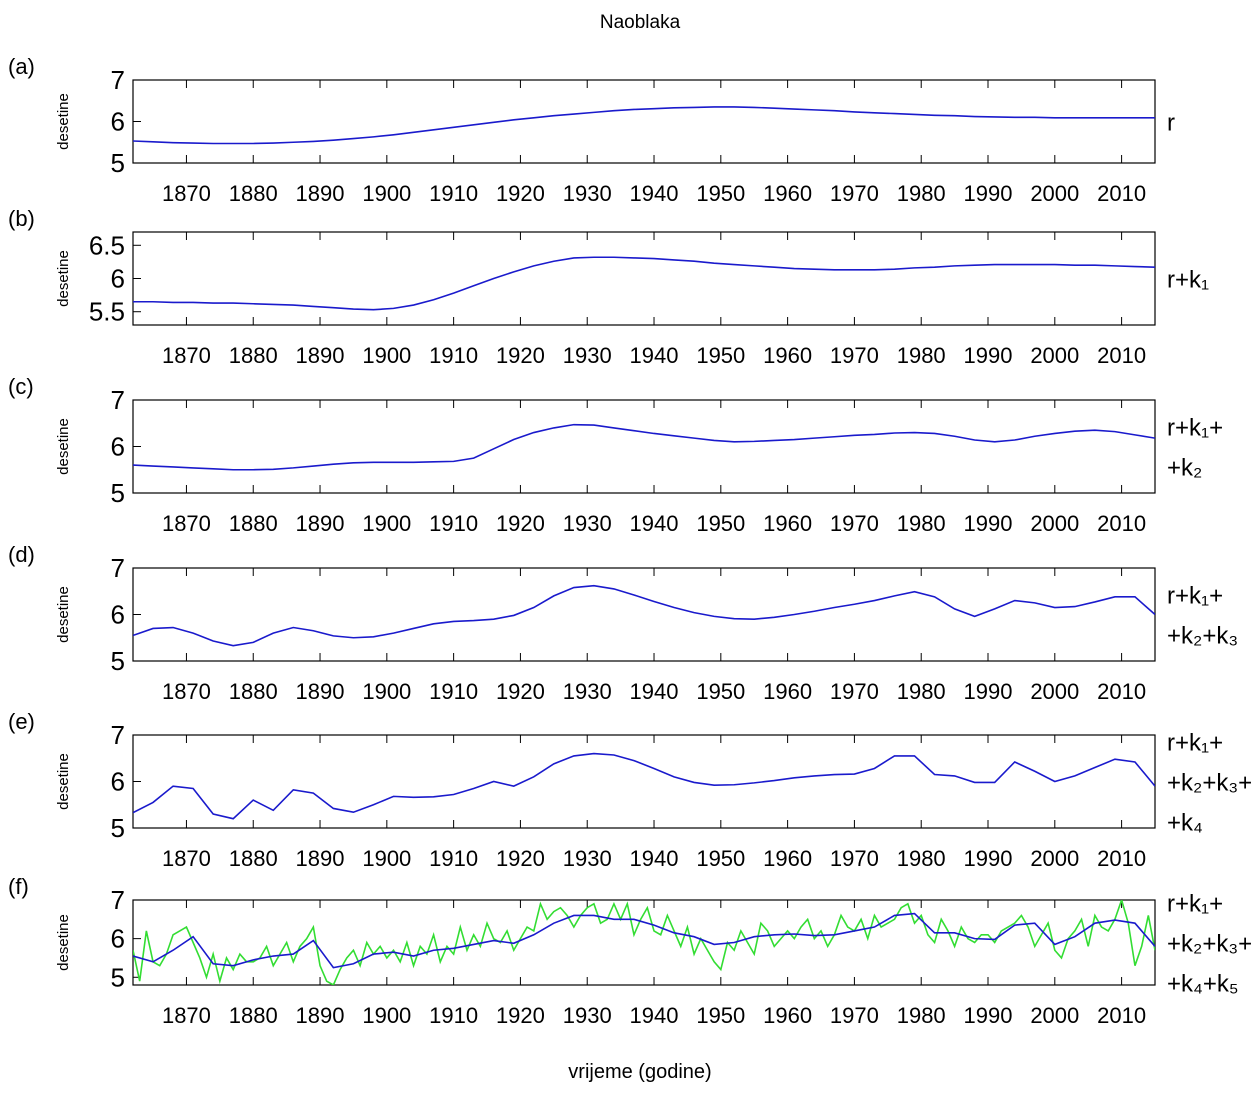 The image size is (1256, 1093). I want to click on panel-label: (a), so click(21, 66).